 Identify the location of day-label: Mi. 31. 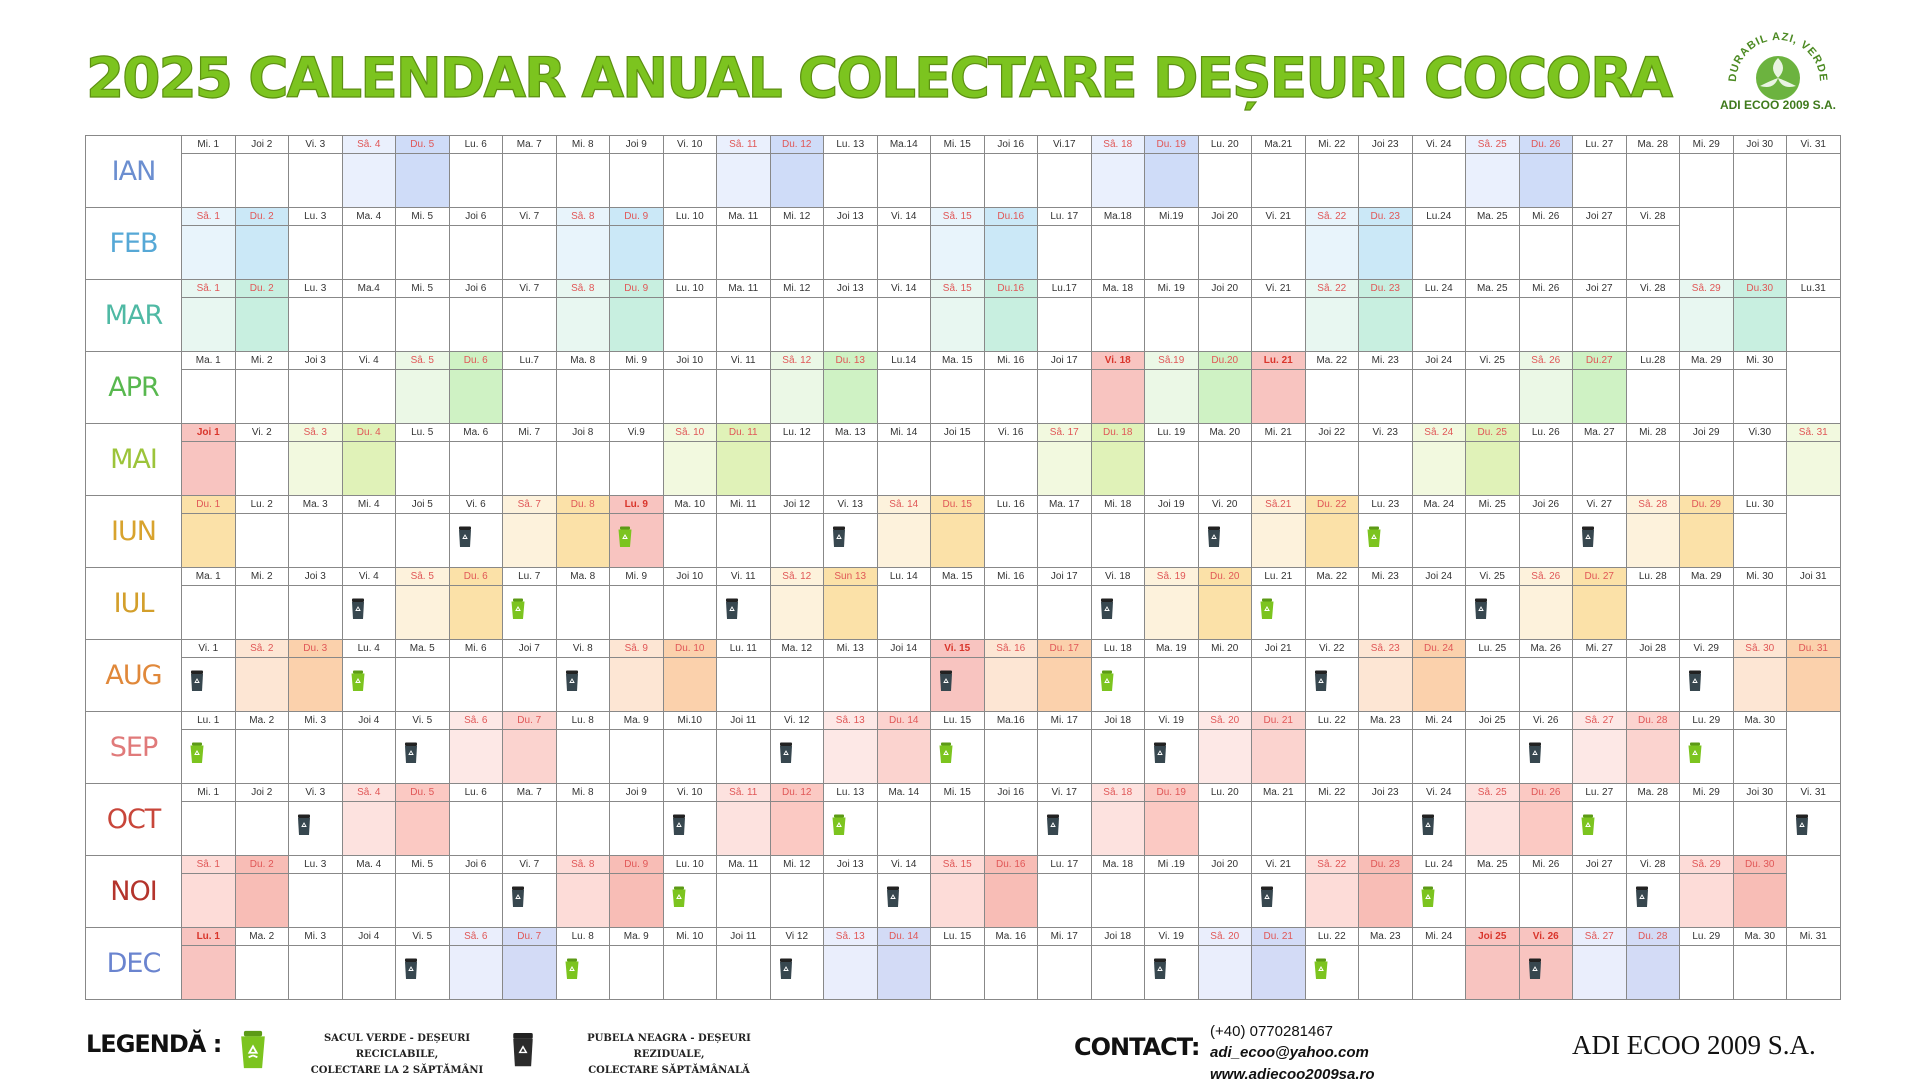
(1813, 937).